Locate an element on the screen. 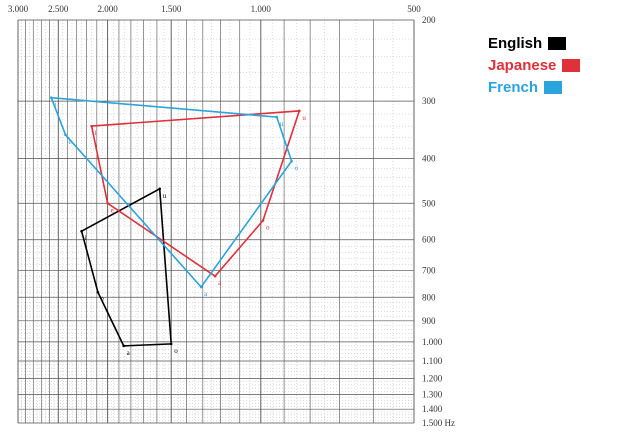 This screenshot has width=622, height=436. y-tick-label: 1.100 is located at coordinates (432, 361).